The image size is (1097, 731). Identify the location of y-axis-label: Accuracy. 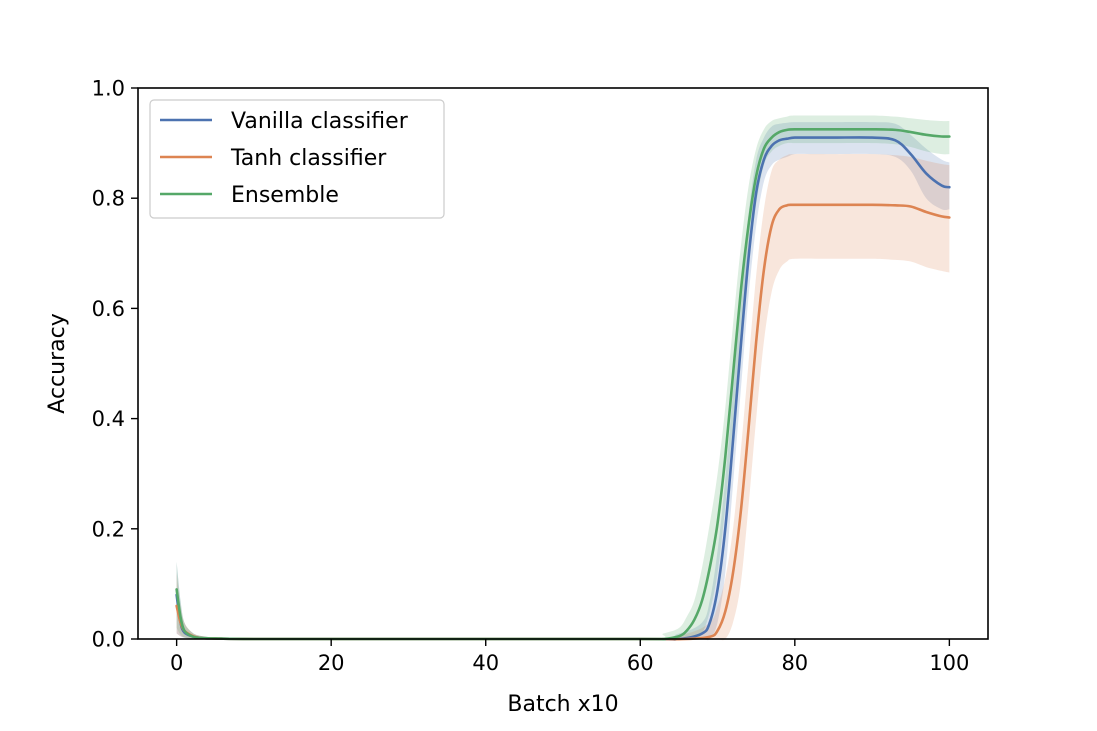
(57, 363).